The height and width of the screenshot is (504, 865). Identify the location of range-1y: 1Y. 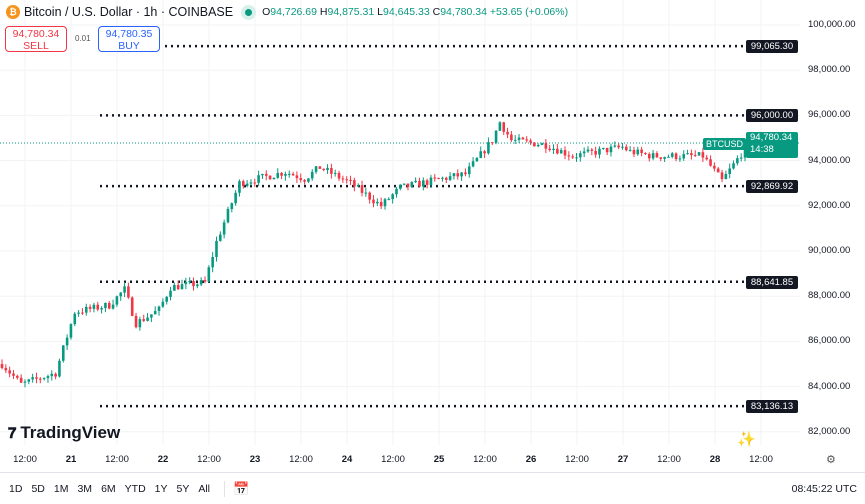
(161, 488).